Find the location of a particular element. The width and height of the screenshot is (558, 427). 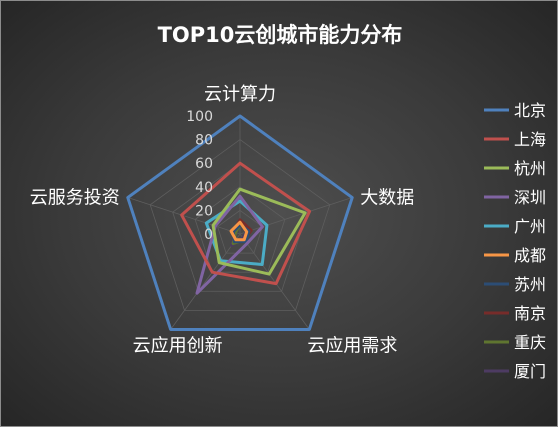

series-成都 is located at coordinates (239, 231).